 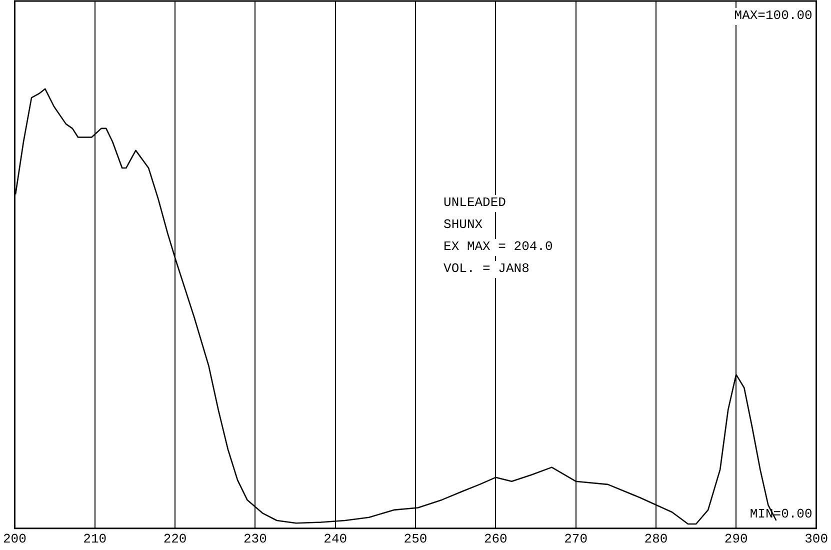 I want to click on x-tick-label: 260, so click(x=496, y=539).